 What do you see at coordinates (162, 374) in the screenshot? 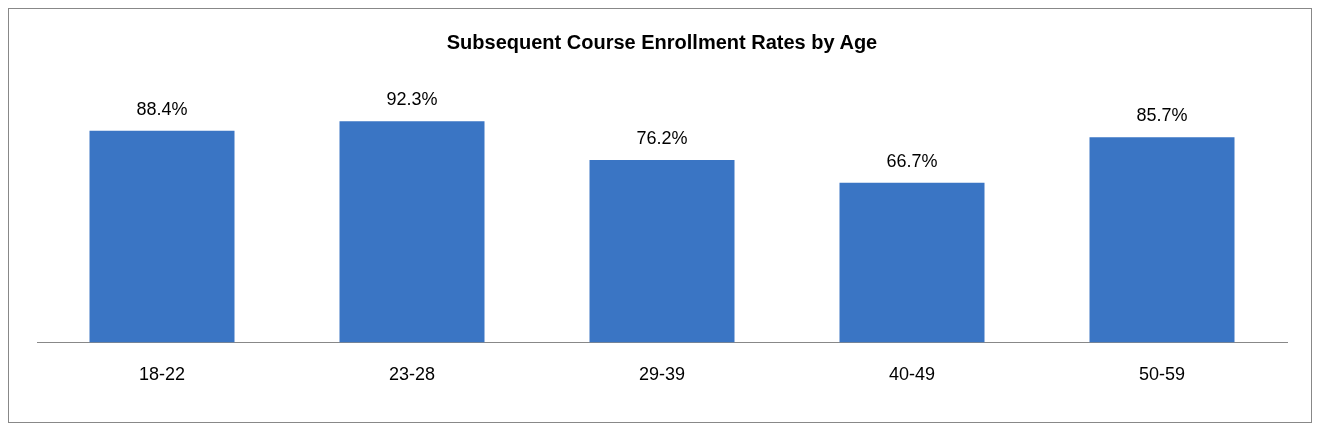
I see `x-tick-label: 18-22` at bounding box center [162, 374].